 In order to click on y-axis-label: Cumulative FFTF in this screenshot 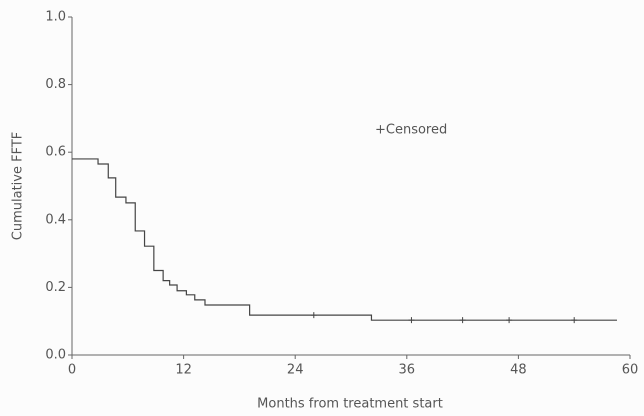, I will do `click(18, 186)`.